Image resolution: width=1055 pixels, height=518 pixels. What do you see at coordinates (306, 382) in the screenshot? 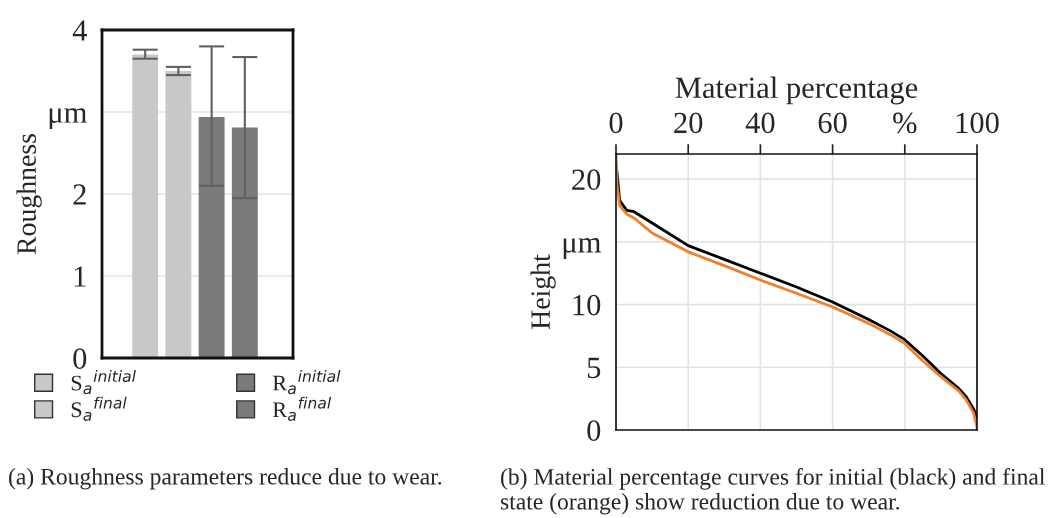
I see `legend-label: R$_{a}$$^{initial}$` at bounding box center [306, 382].